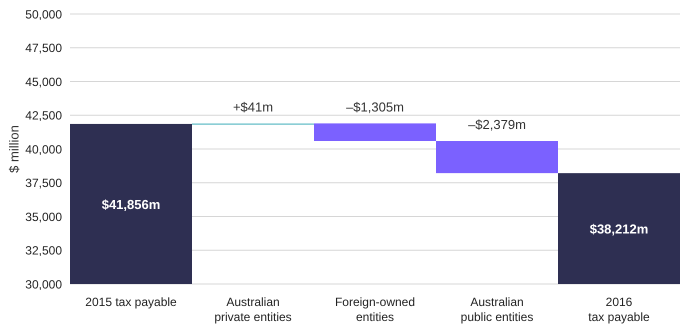 The height and width of the screenshot is (336, 690). What do you see at coordinates (43, 81) in the screenshot?
I see `y-tick-label: 45,000` at bounding box center [43, 81].